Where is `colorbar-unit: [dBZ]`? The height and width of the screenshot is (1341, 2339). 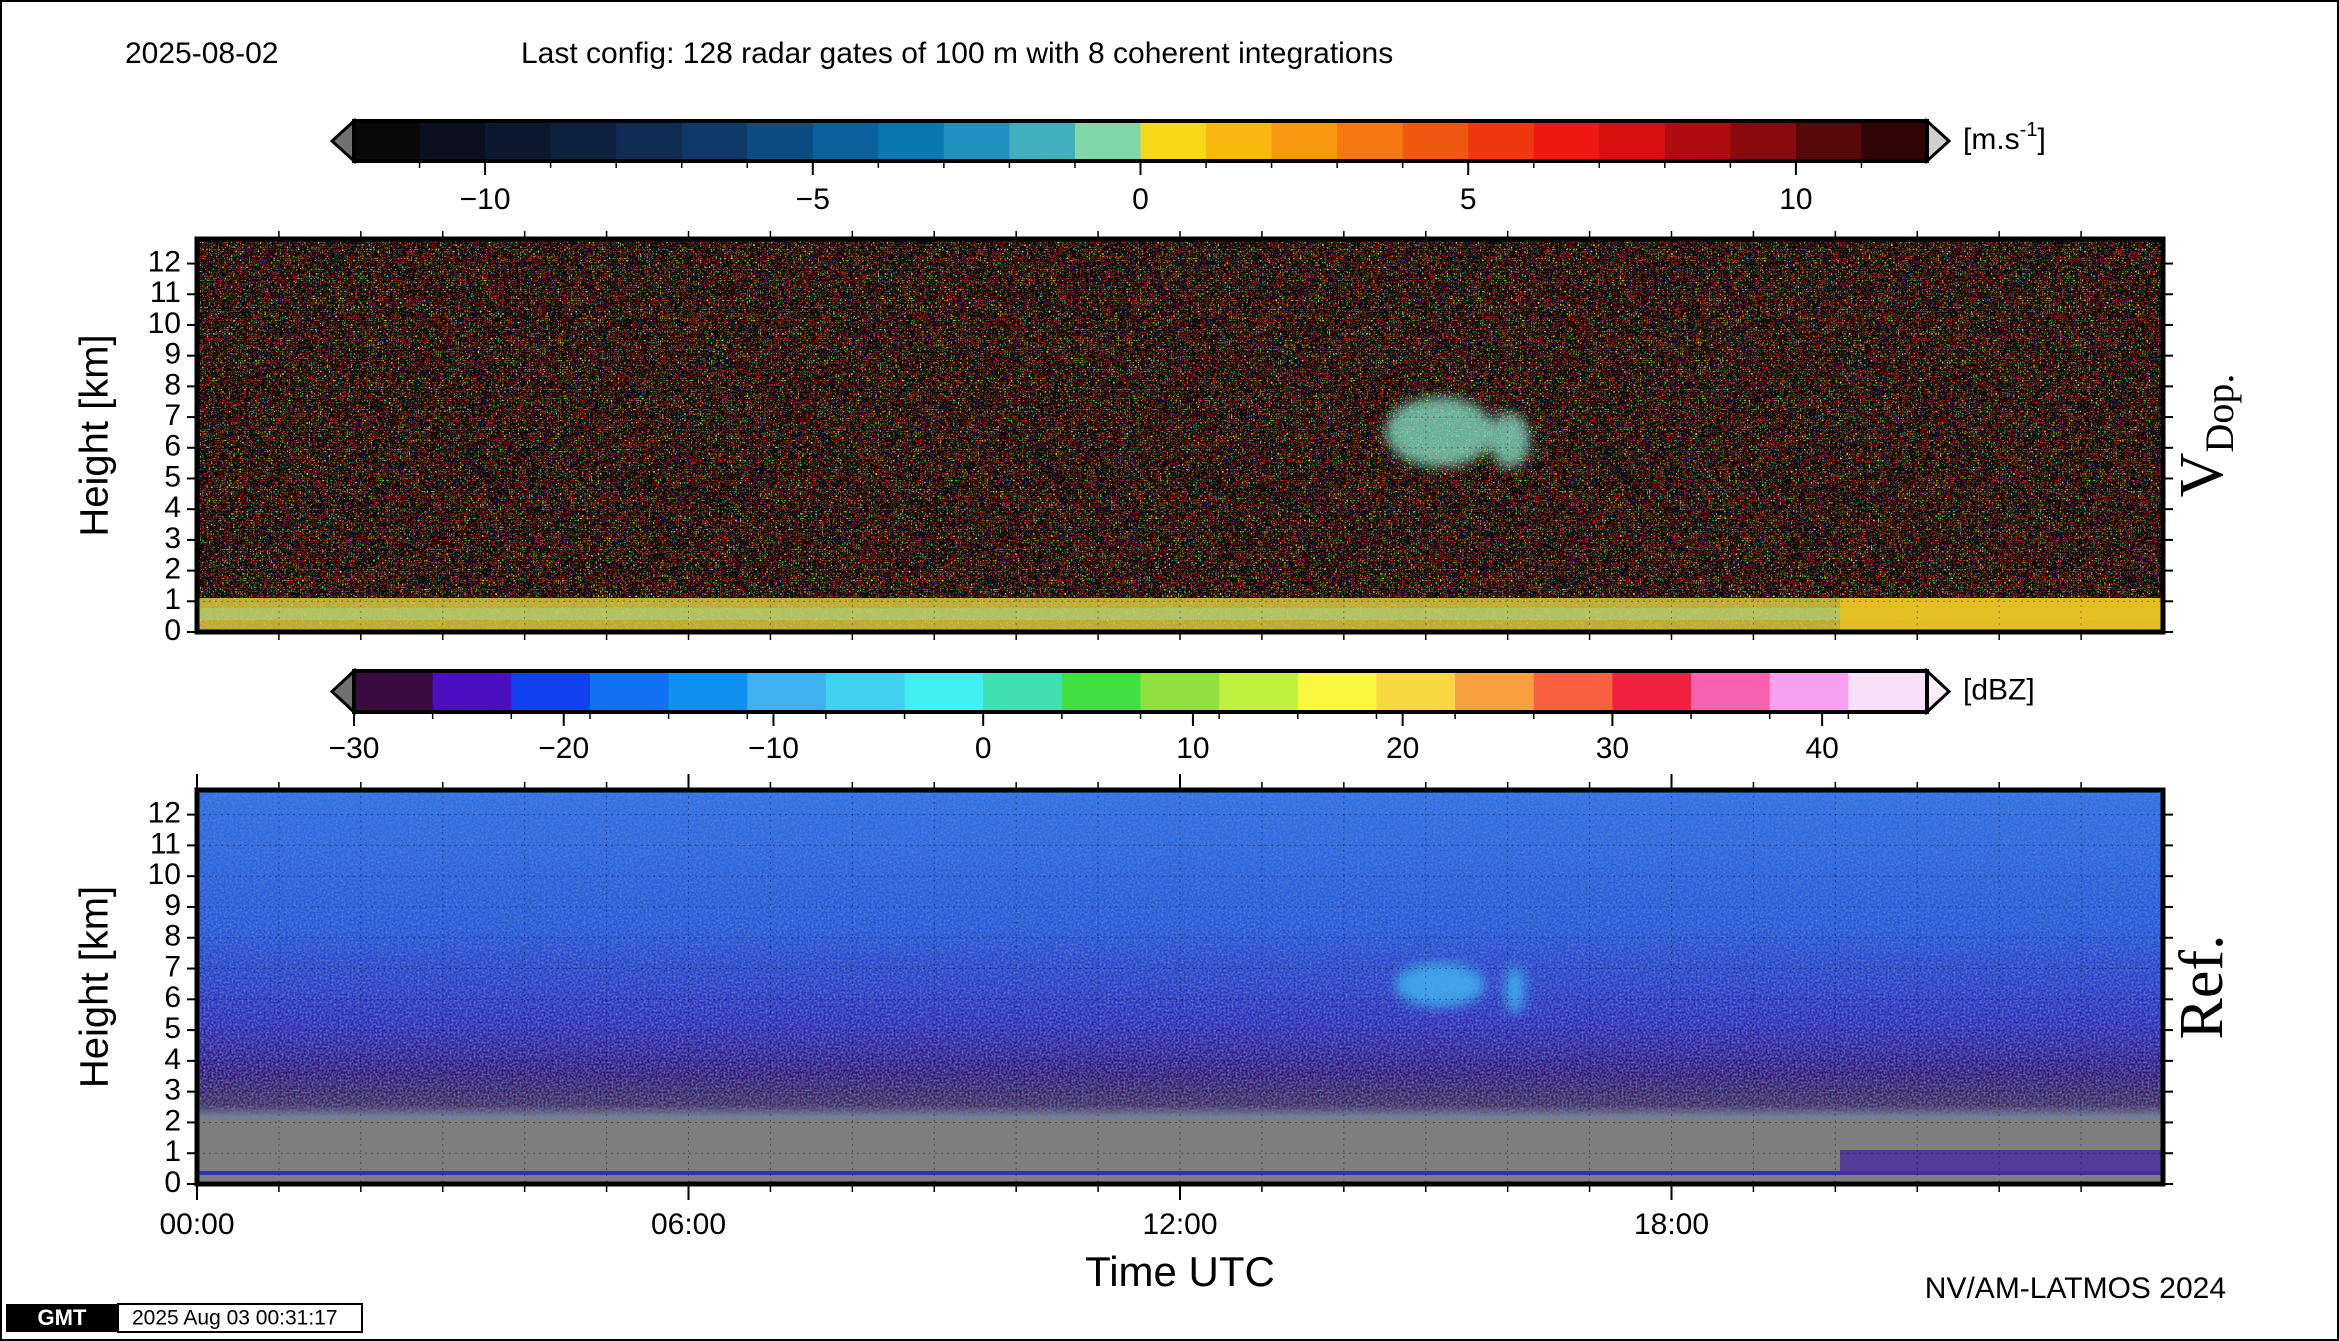
colorbar-unit: [dBZ] is located at coordinates (1999, 689).